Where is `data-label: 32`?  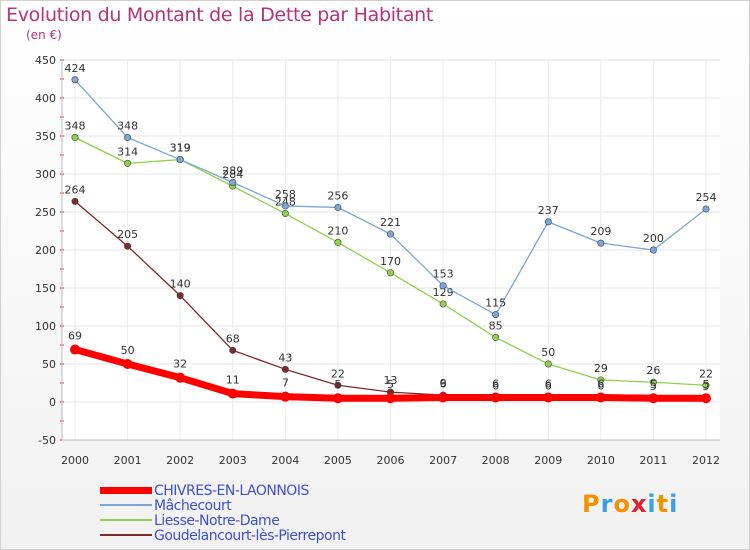
data-label: 32 is located at coordinates (180, 364).